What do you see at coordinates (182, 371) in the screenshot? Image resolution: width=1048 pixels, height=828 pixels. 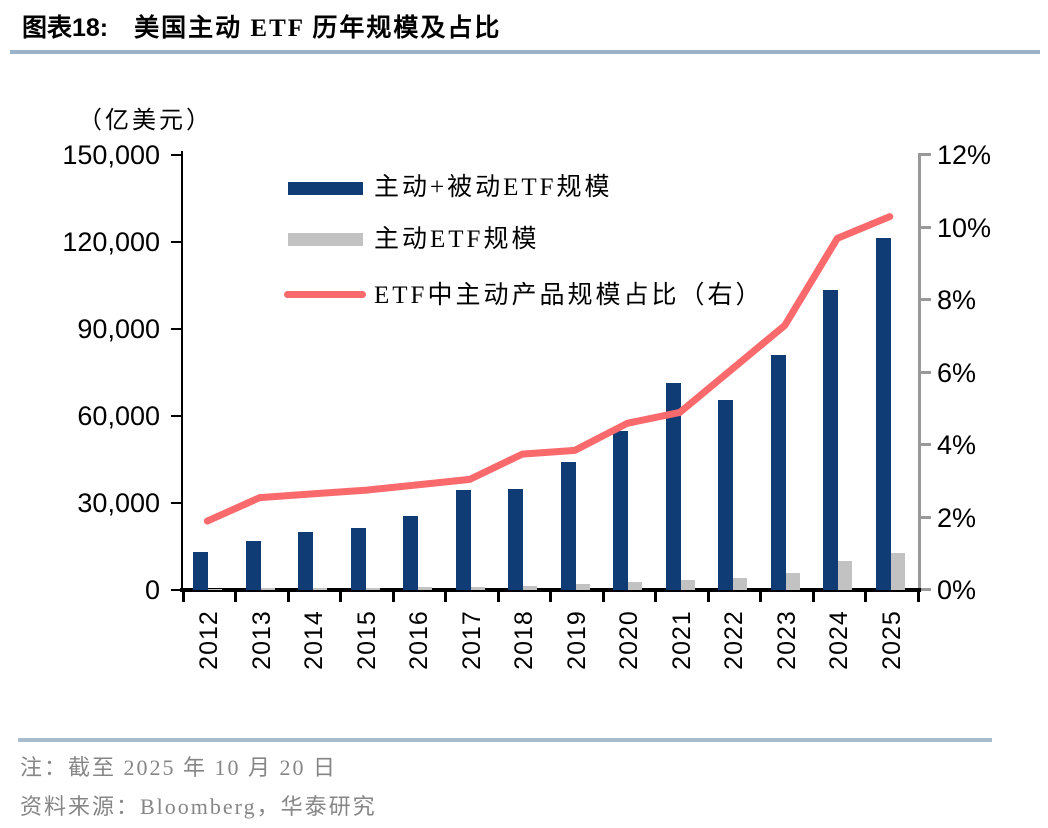 I see `left-axis-line` at bounding box center [182, 371].